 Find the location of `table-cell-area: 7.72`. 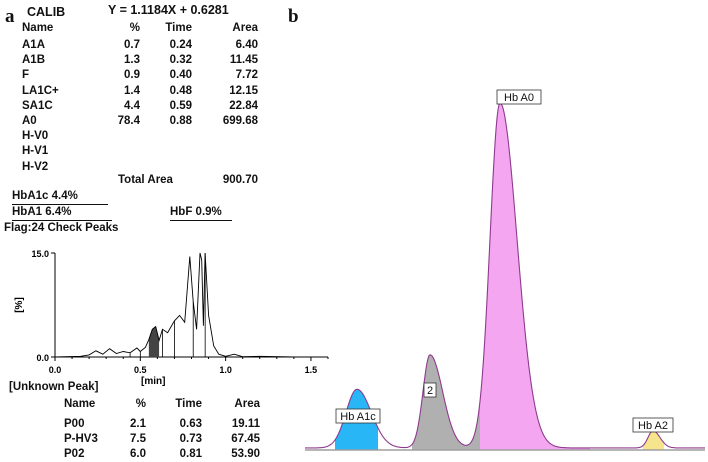

table-cell-area: 7.72 is located at coordinates (246, 75).